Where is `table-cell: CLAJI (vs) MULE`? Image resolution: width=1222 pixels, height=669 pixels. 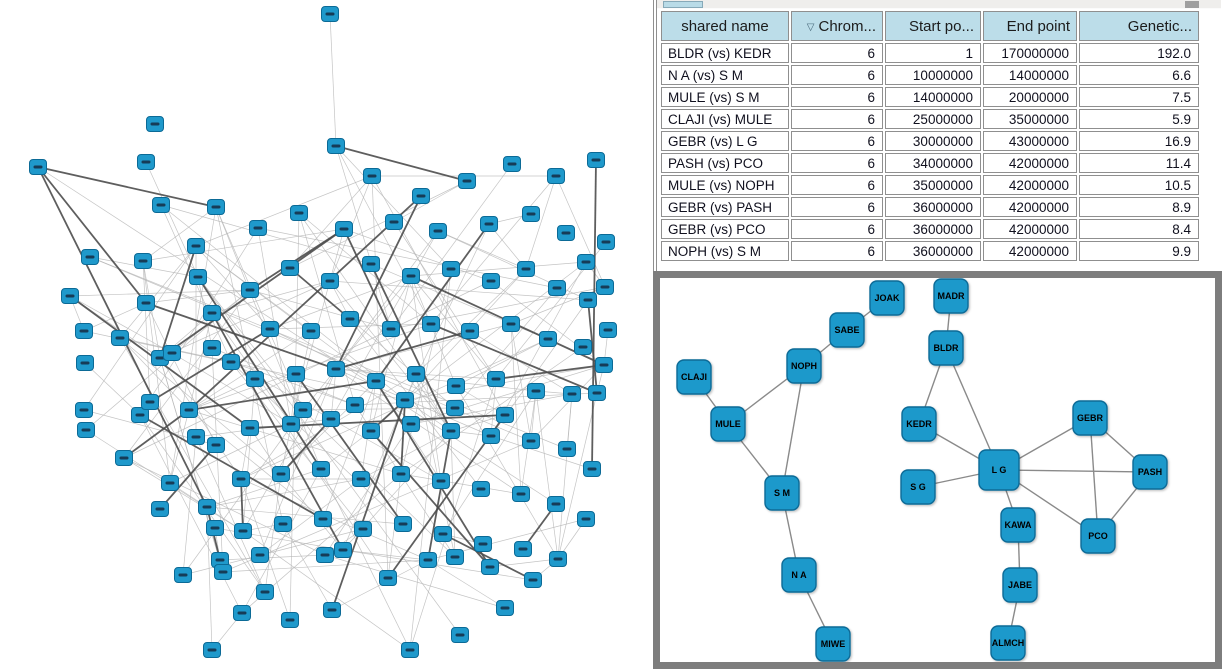
table-cell: CLAJI (vs) MULE is located at coordinates (725, 119).